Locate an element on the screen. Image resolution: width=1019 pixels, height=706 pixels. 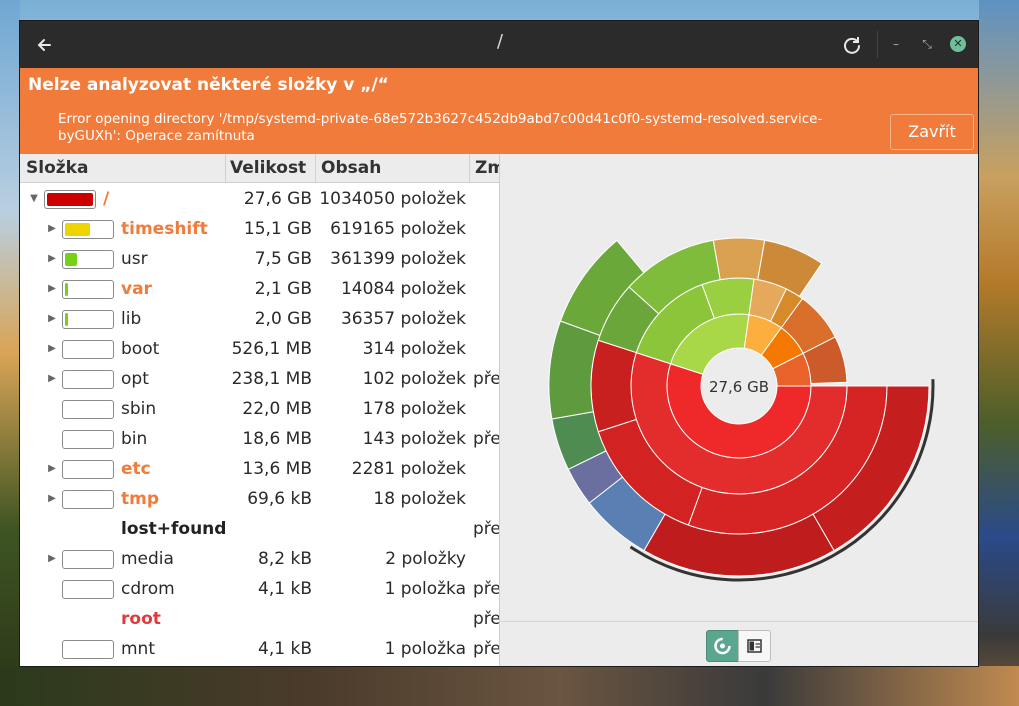
folder-size: 238,1 MB is located at coordinates (271, 379).